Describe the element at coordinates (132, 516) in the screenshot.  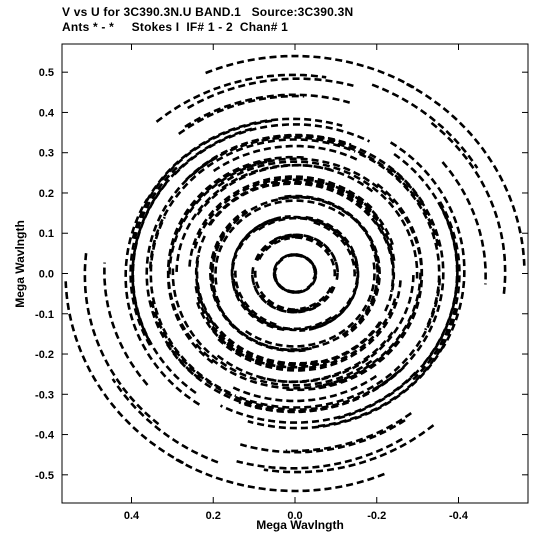
I see `x-tick-label: 0.4` at that location.